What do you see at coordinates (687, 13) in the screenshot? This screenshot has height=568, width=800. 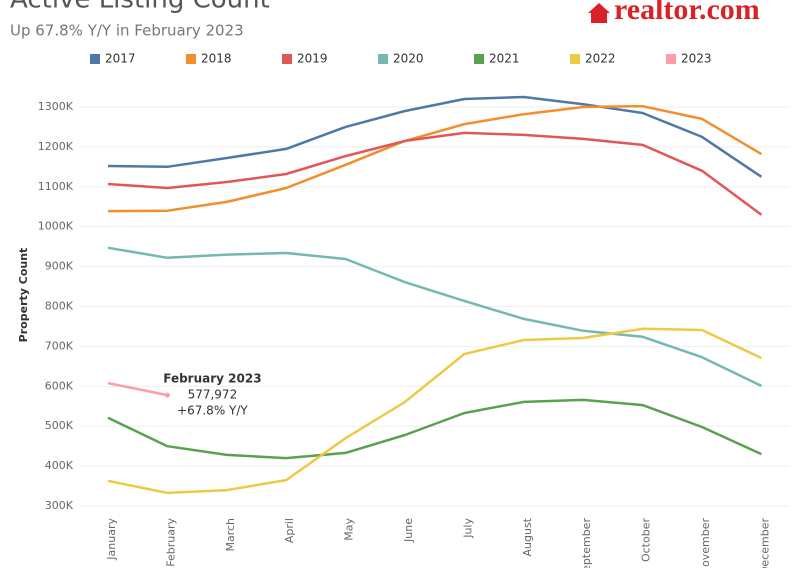 I see `logo-text: realtor.com` at bounding box center [687, 13].